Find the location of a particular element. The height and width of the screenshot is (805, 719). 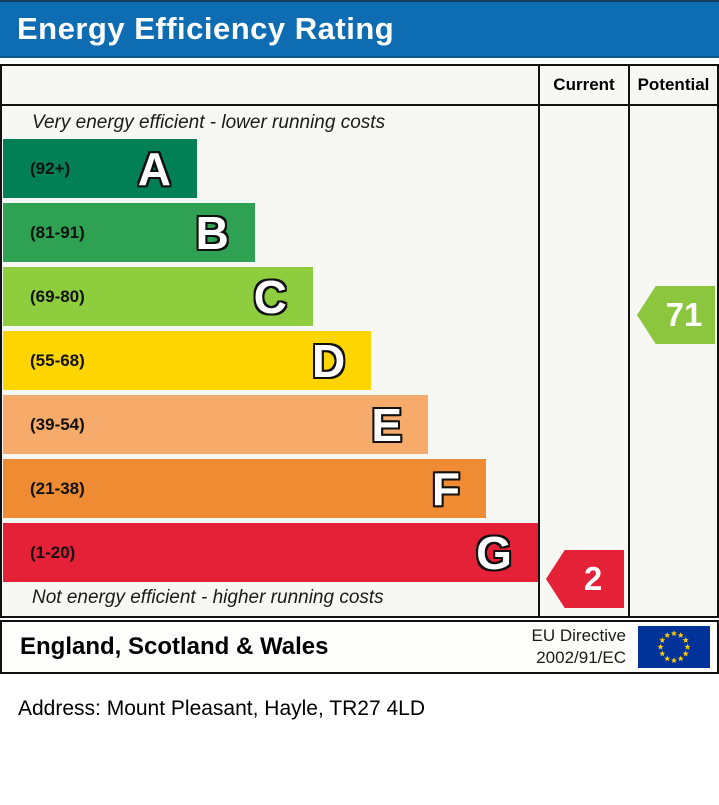

potential-rating-arrow: 71 is located at coordinates (676, 315).